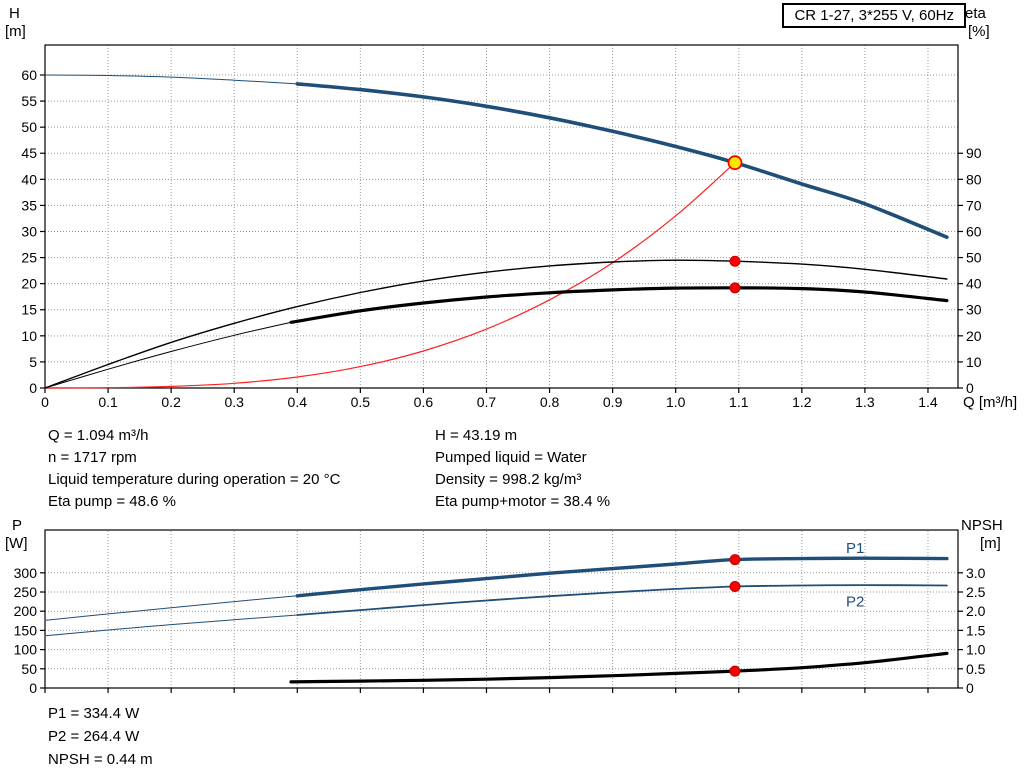  Describe the element at coordinates (974, 153) in the screenshot. I see `y-right-tick-label: 90` at that location.